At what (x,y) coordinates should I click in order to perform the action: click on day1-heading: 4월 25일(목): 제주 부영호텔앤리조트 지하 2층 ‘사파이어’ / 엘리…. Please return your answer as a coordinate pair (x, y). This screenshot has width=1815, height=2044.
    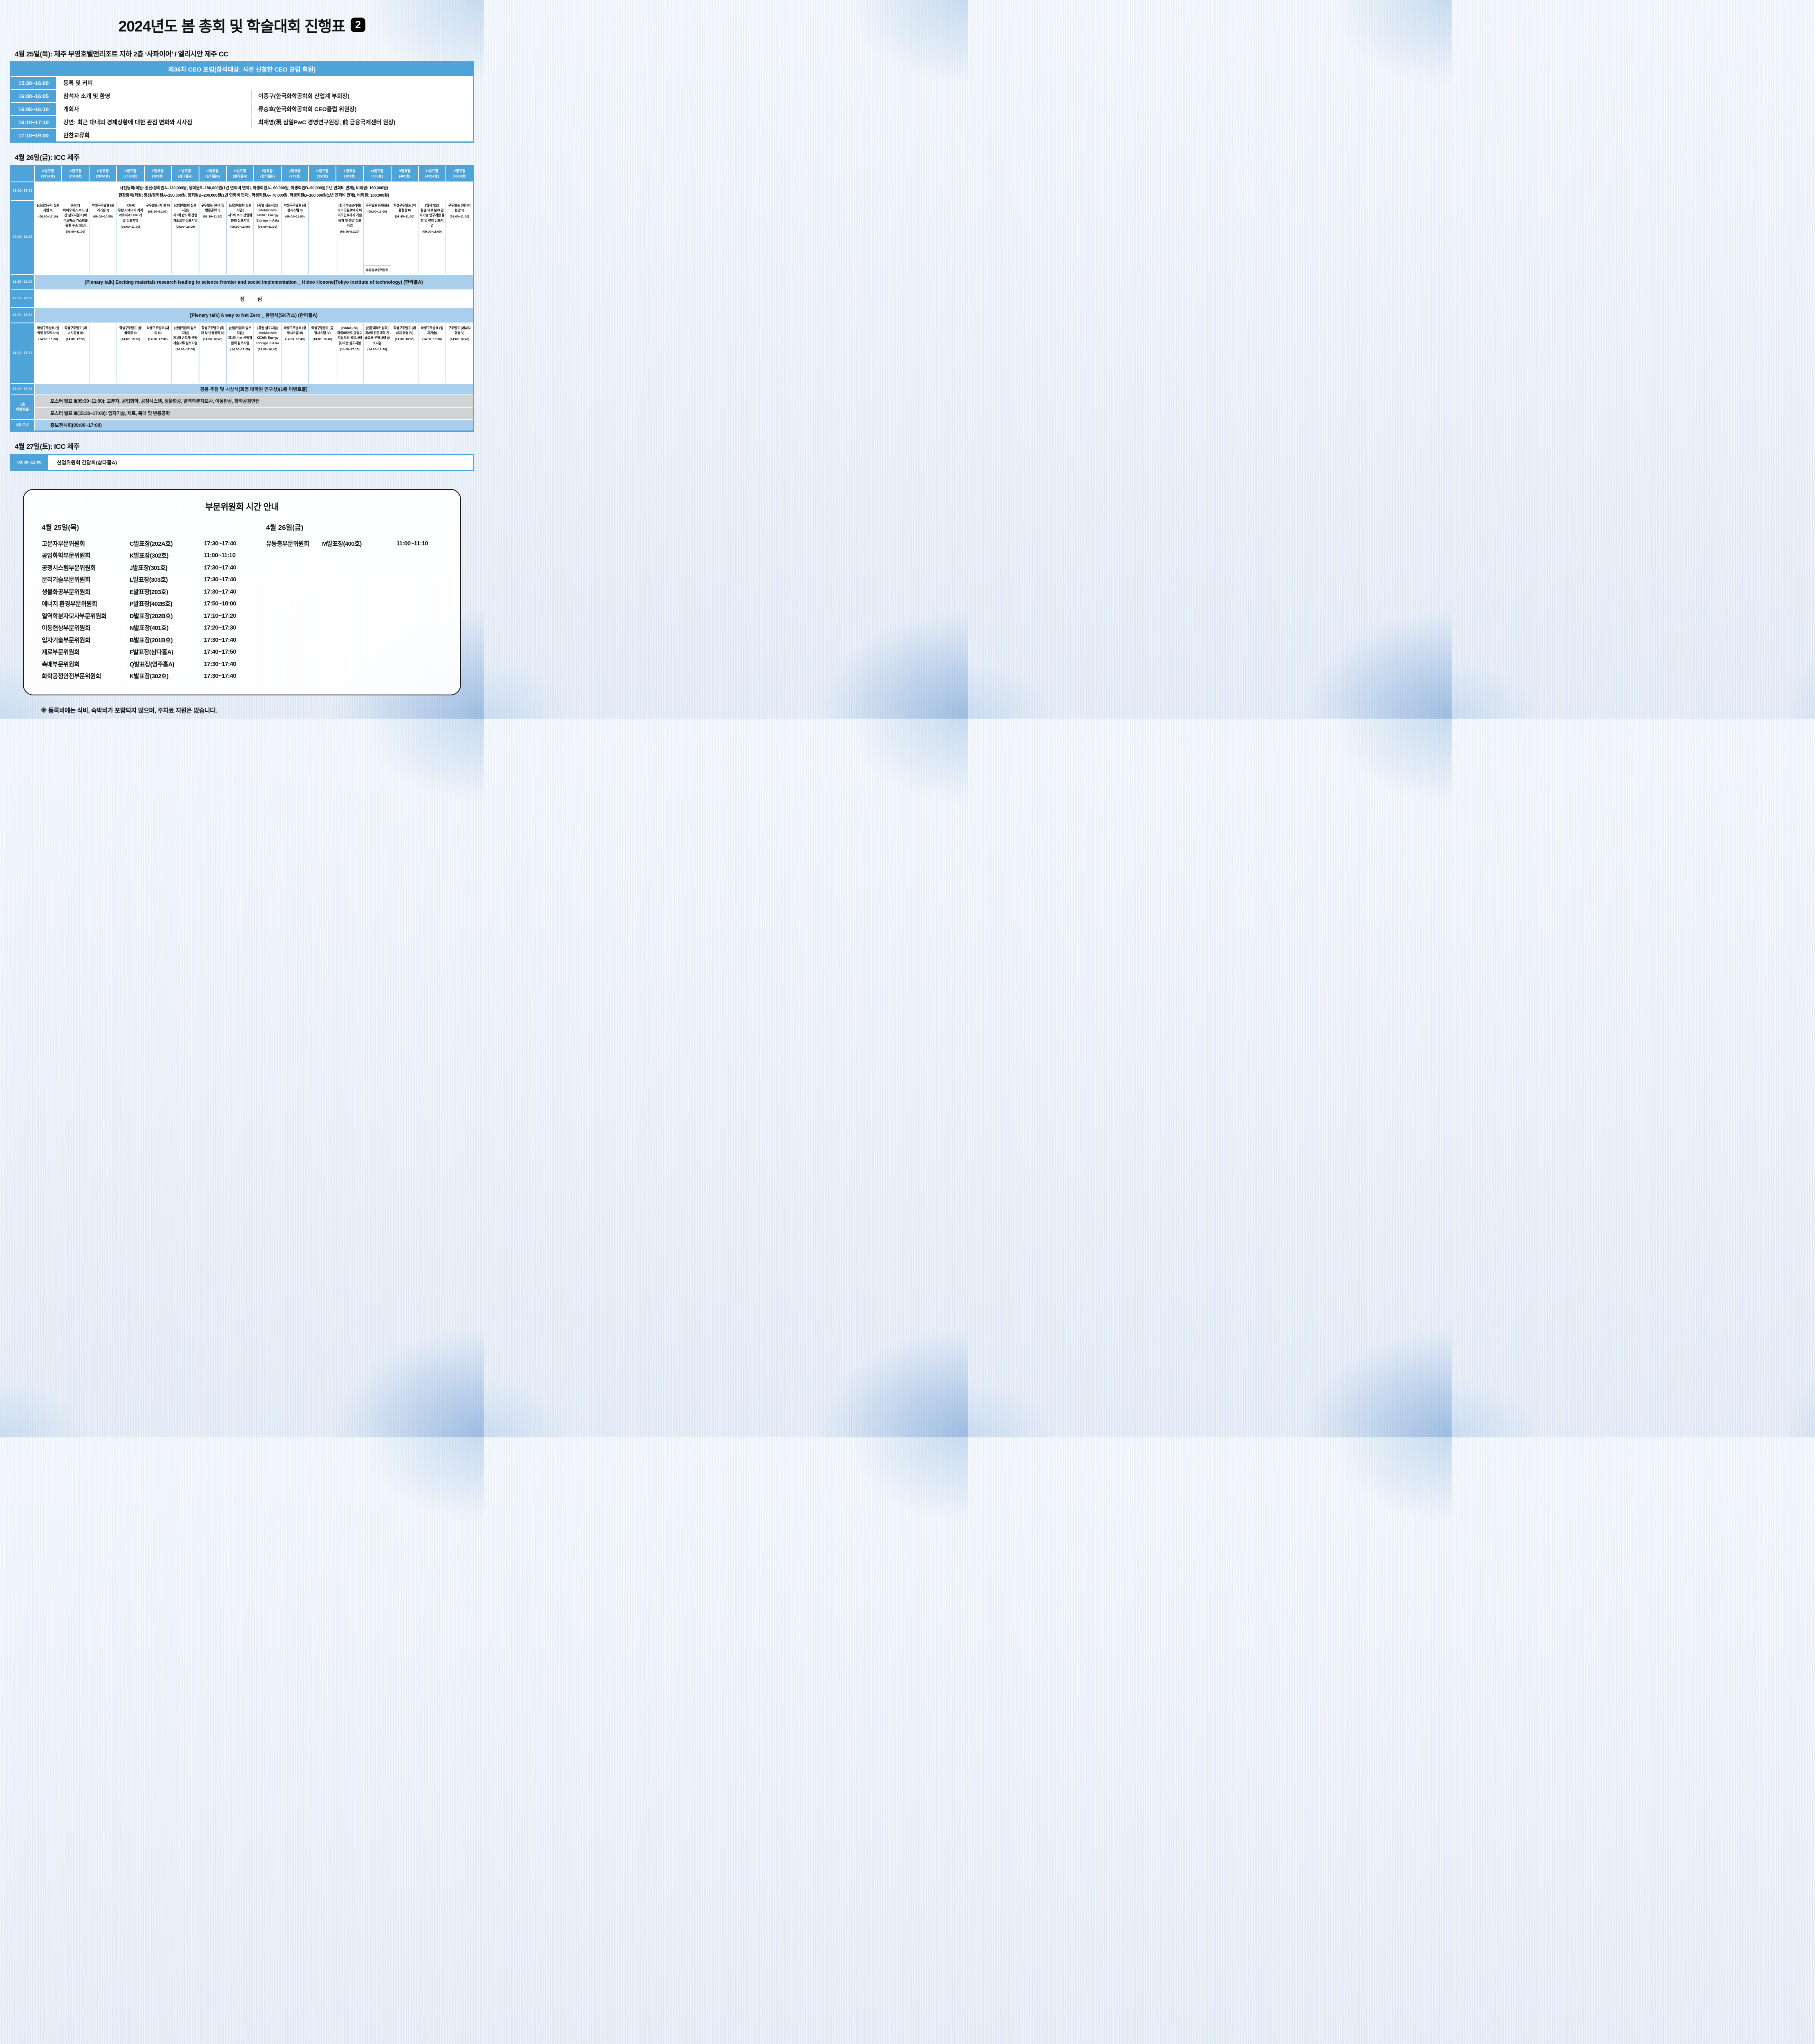
    Looking at the image, I should click on (121, 54).